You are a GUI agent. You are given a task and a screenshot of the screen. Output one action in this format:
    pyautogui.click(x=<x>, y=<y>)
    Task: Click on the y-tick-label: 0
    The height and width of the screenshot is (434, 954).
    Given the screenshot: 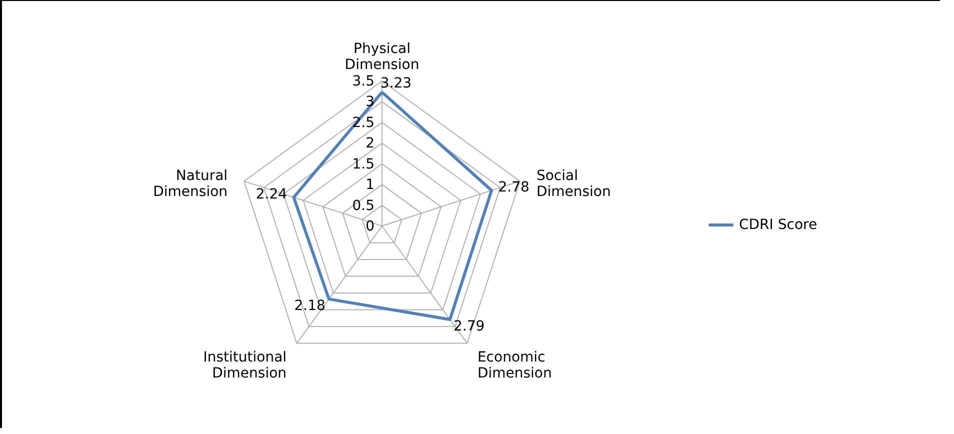 What is the action you would take?
    pyautogui.click(x=370, y=226)
    